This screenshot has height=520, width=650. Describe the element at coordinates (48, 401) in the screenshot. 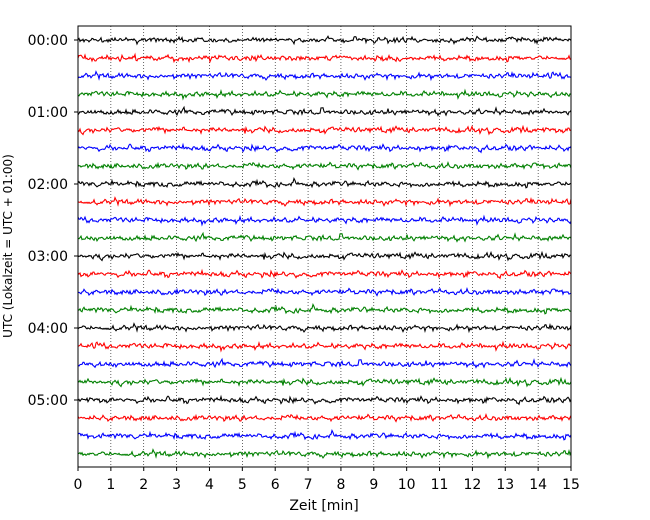

I see `y-tick-label-5: 05:00` at that location.